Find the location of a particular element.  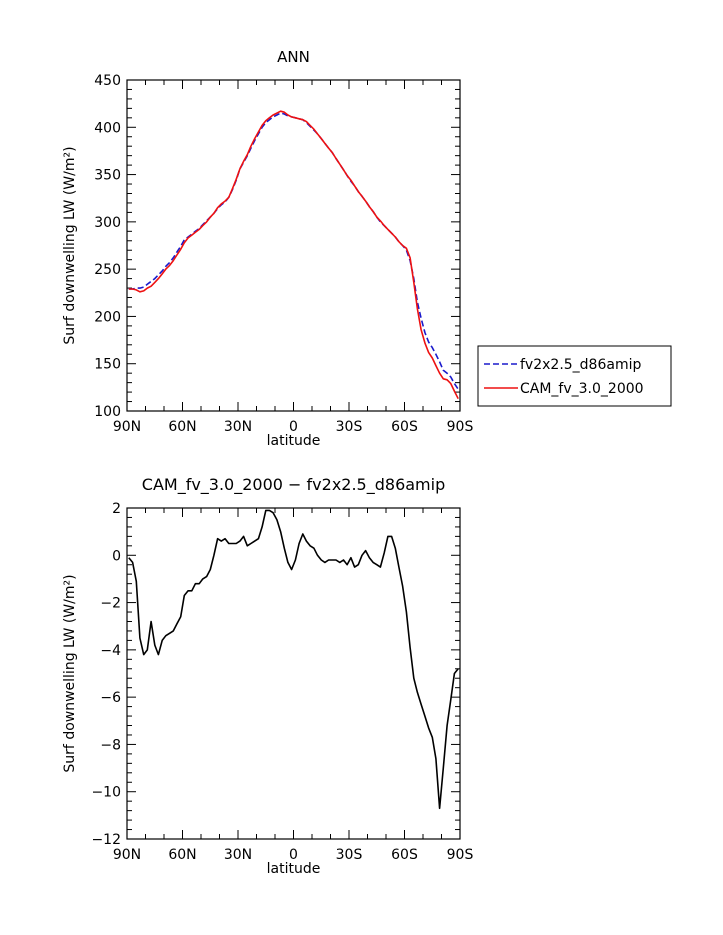

legend-label-1: CAM_fv_3.0_2000 is located at coordinates (582, 389).